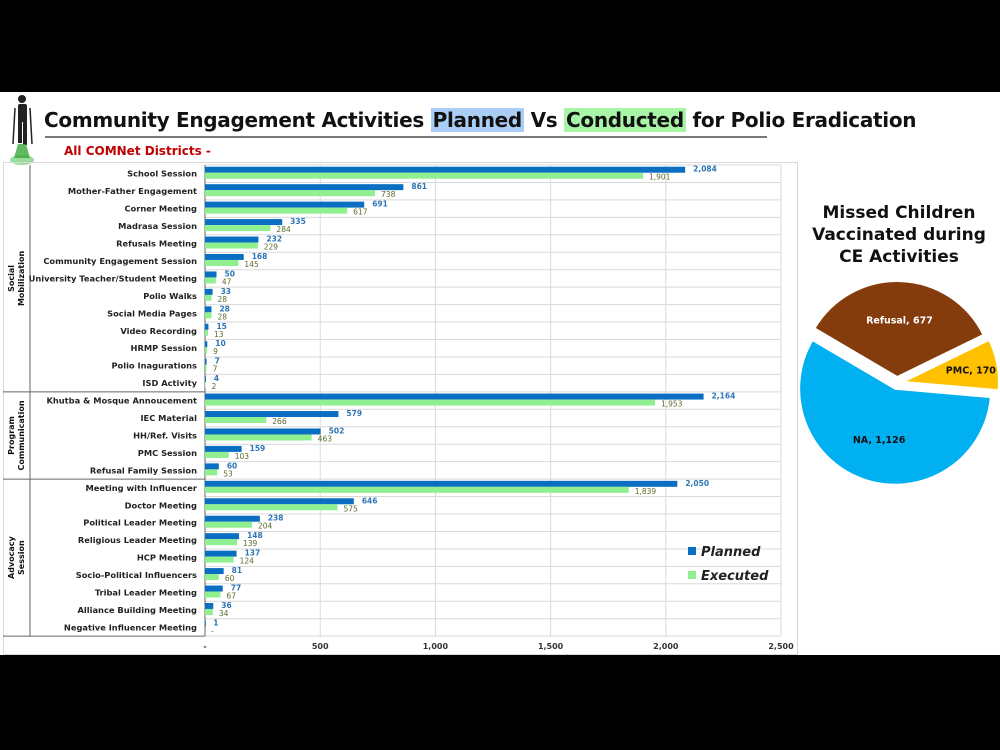 This screenshot has width=1000, height=750. What do you see at coordinates (477, 120) in the screenshot?
I see `title-planned-highlight: Planned` at bounding box center [477, 120].